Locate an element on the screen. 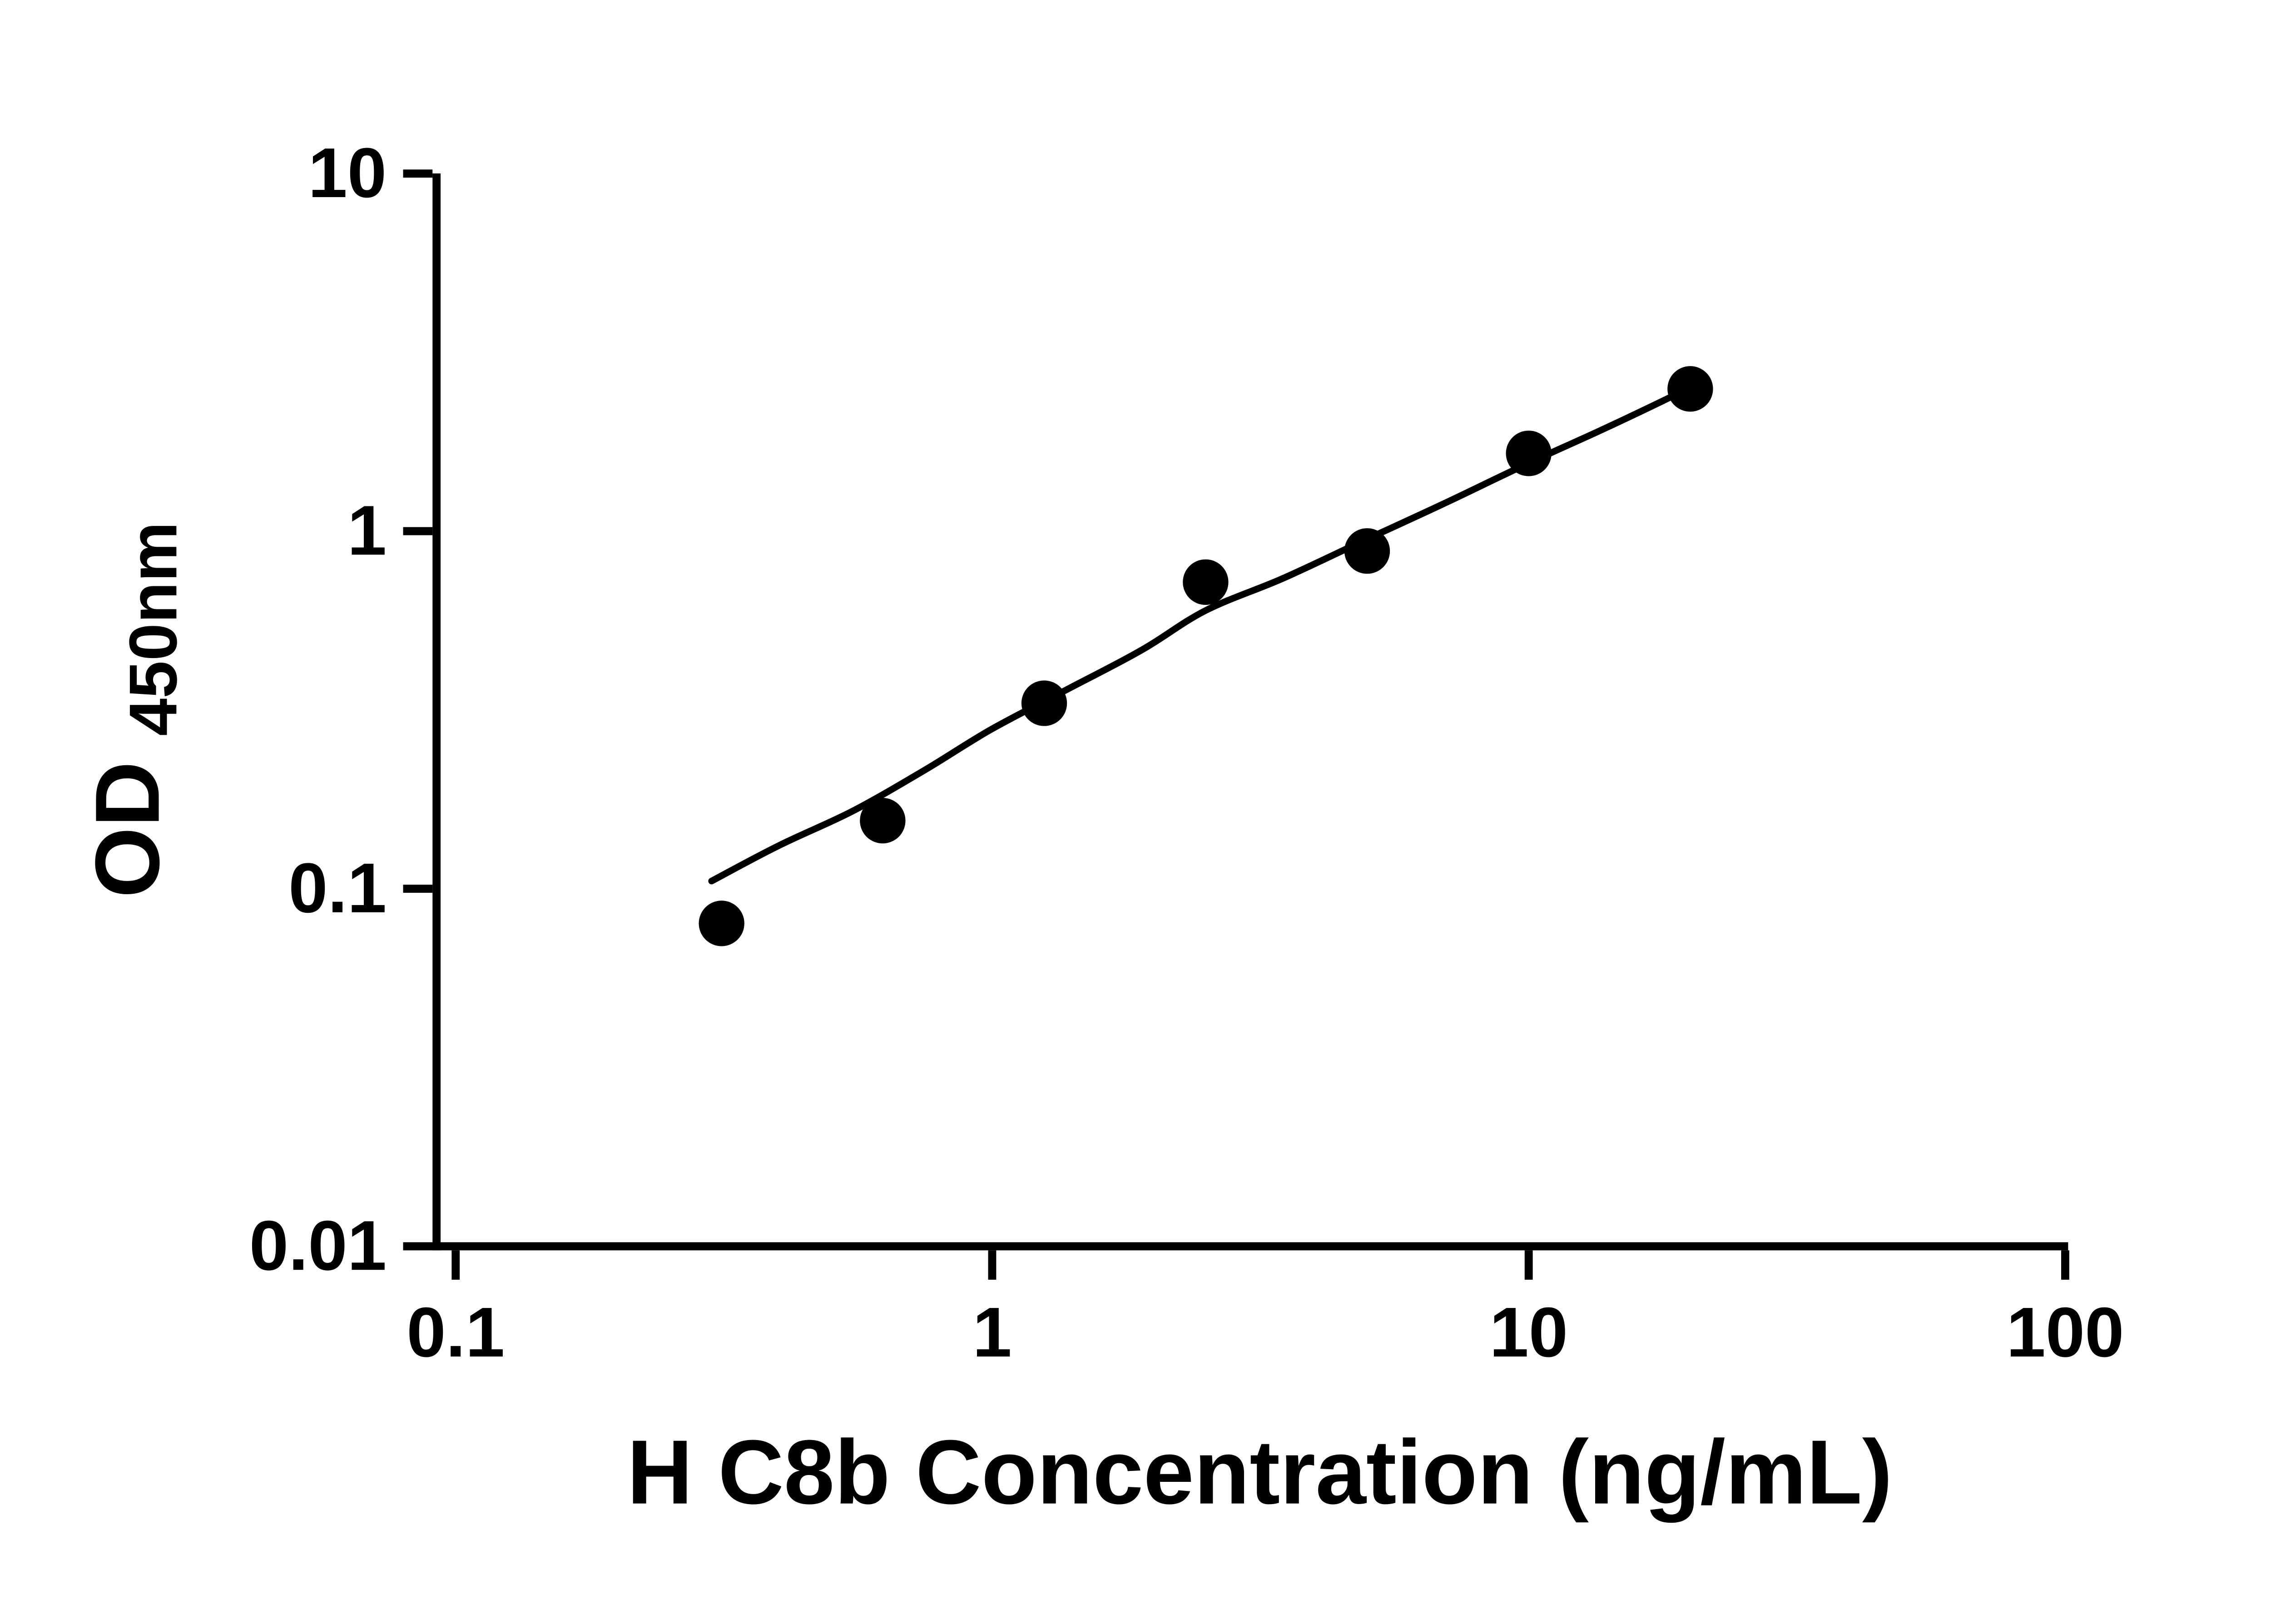 This screenshot has width=2271, height=1624. y-axis-title-main: OD is located at coordinates (128, 829).